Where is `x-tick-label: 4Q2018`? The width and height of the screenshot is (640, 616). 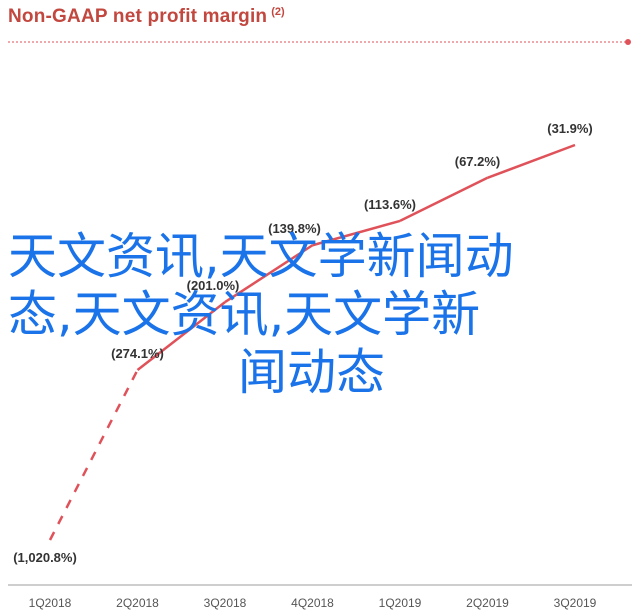 x-tick-label: 4Q2018 is located at coordinates (312, 603).